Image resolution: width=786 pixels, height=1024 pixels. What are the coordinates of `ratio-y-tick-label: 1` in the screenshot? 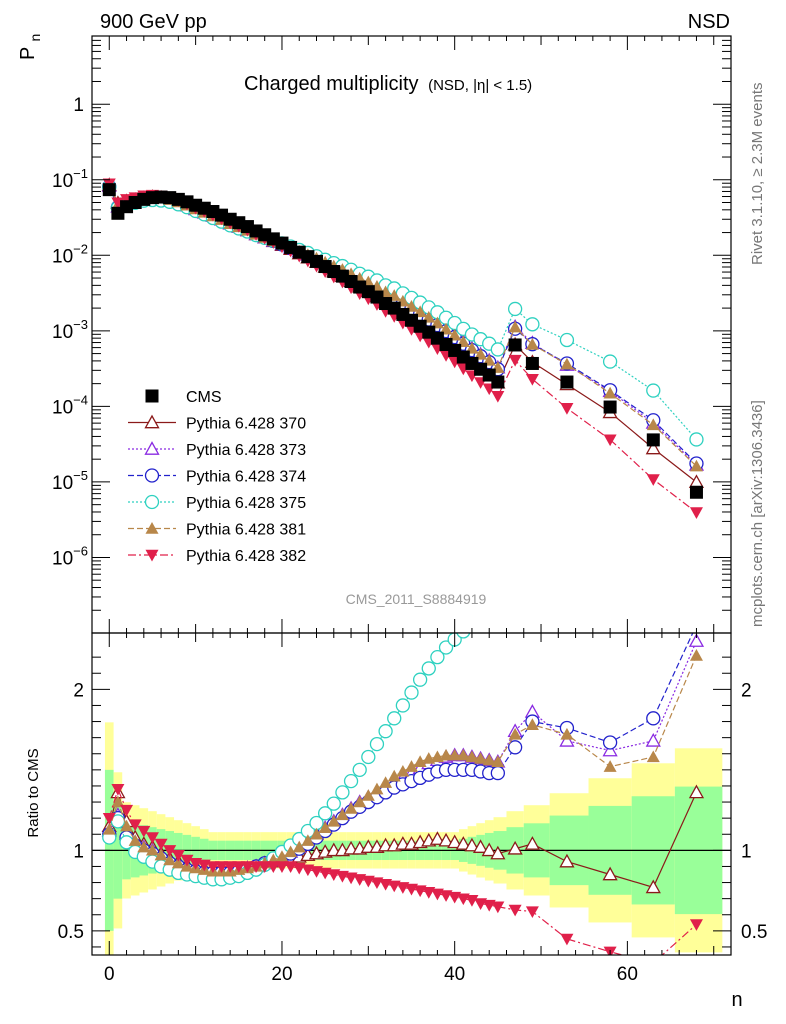 It's located at (78, 851).